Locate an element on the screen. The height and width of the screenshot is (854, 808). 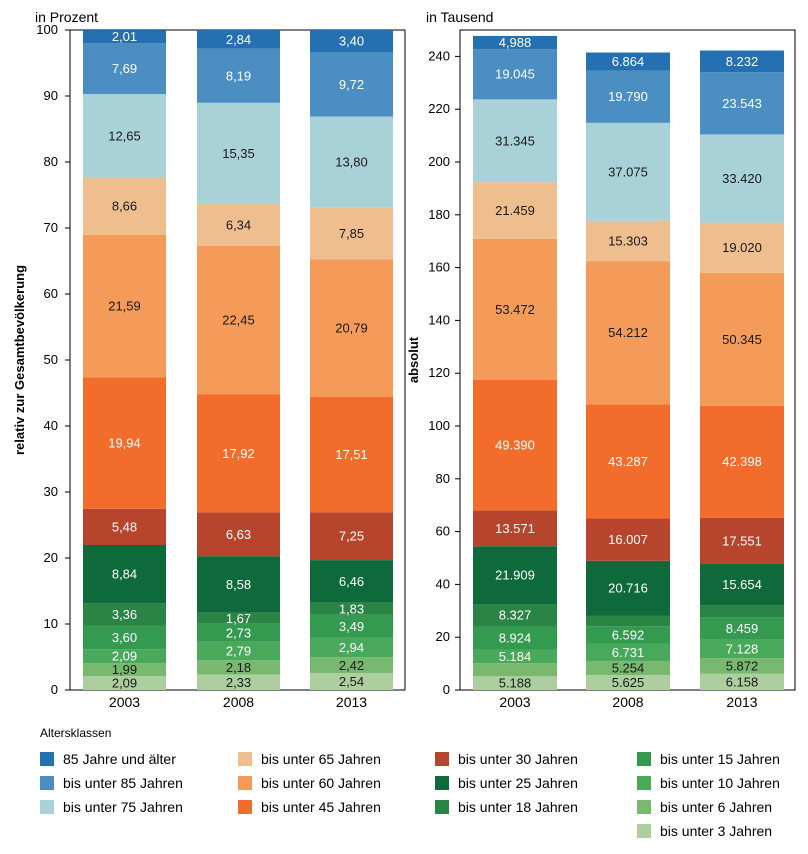
data-label: 6.158 is located at coordinates (742, 681).